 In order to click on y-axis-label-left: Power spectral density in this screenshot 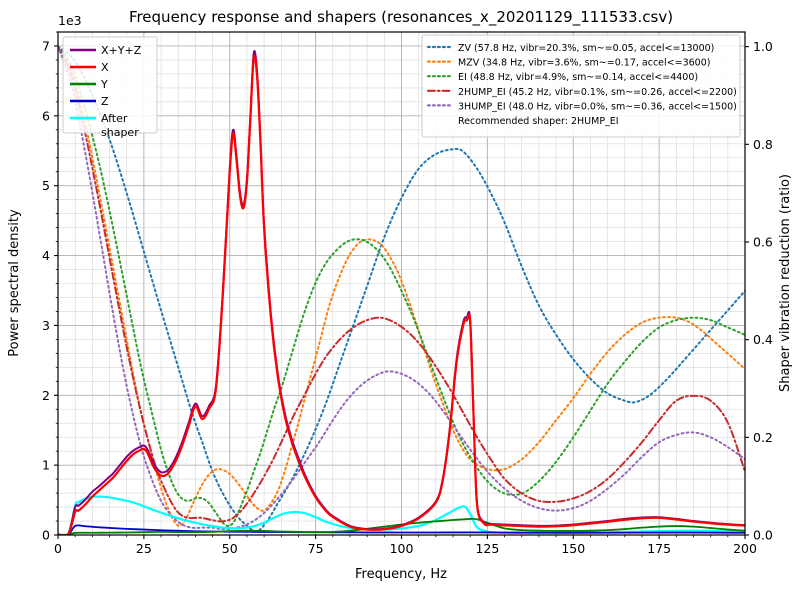, I will do `click(14, 283)`.